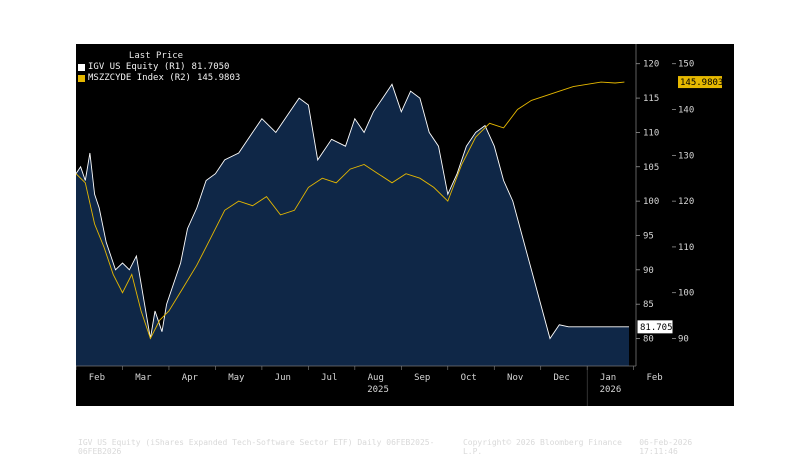 This screenshot has height=456, width=794. Describe the element at coordinates (648, 340) in the screenshot. I see `r1-tick-label: 80` at that location.